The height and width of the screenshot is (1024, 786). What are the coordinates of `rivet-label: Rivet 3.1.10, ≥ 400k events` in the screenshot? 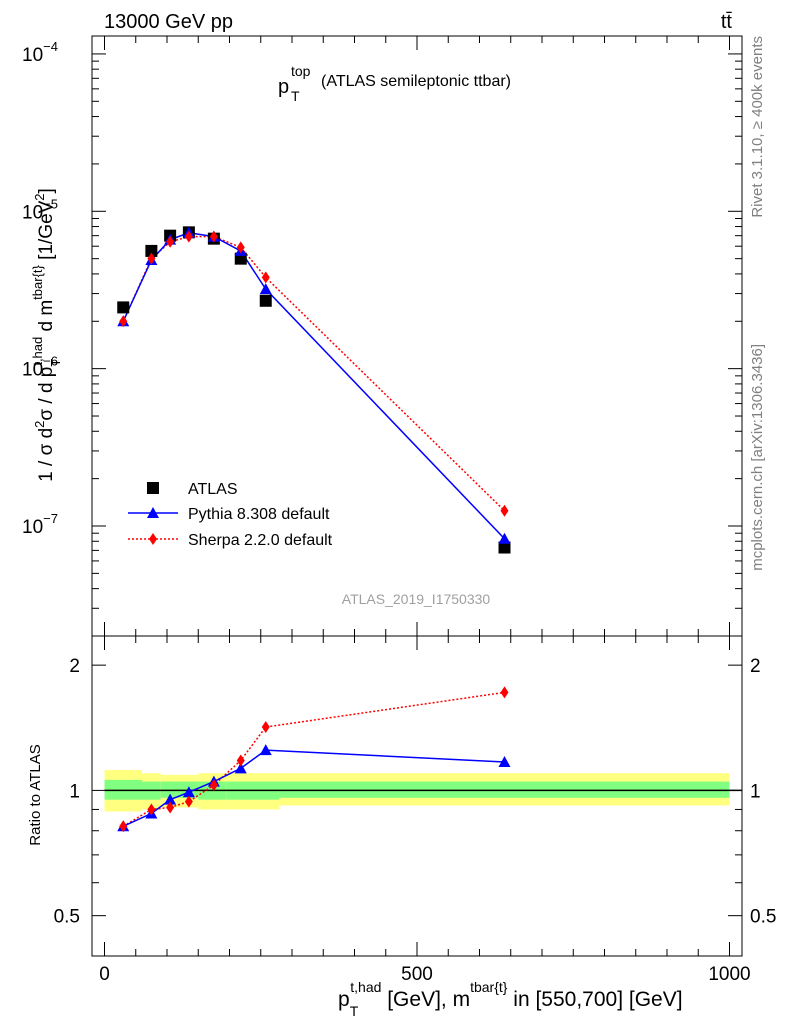 It's located at (757, 127).